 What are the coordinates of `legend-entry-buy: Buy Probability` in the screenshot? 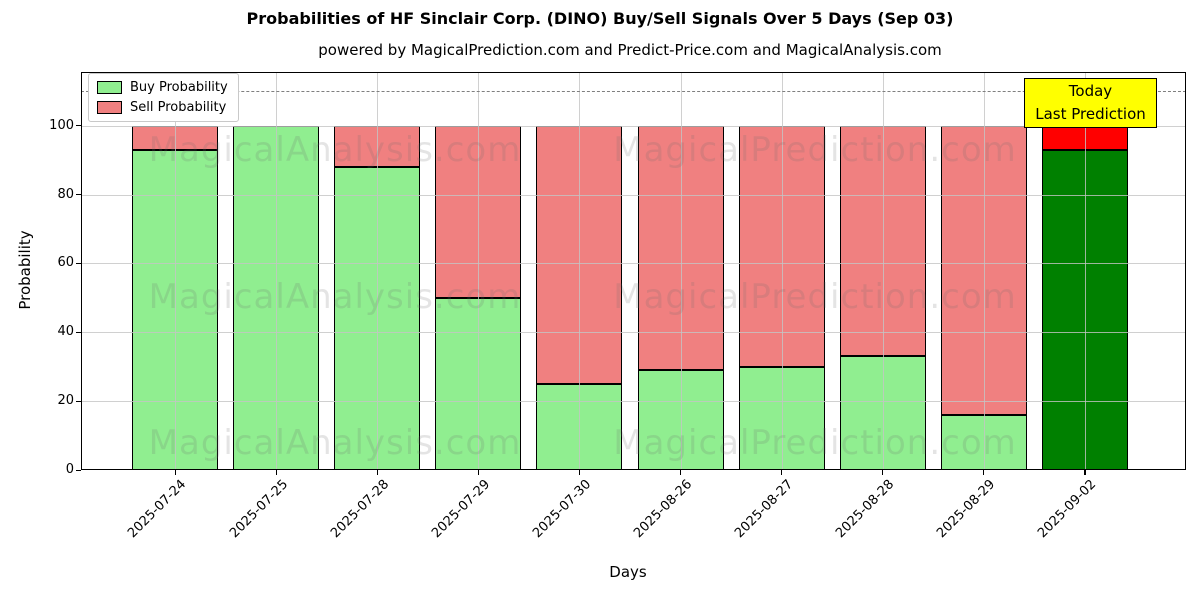 It's located at (162, 87).